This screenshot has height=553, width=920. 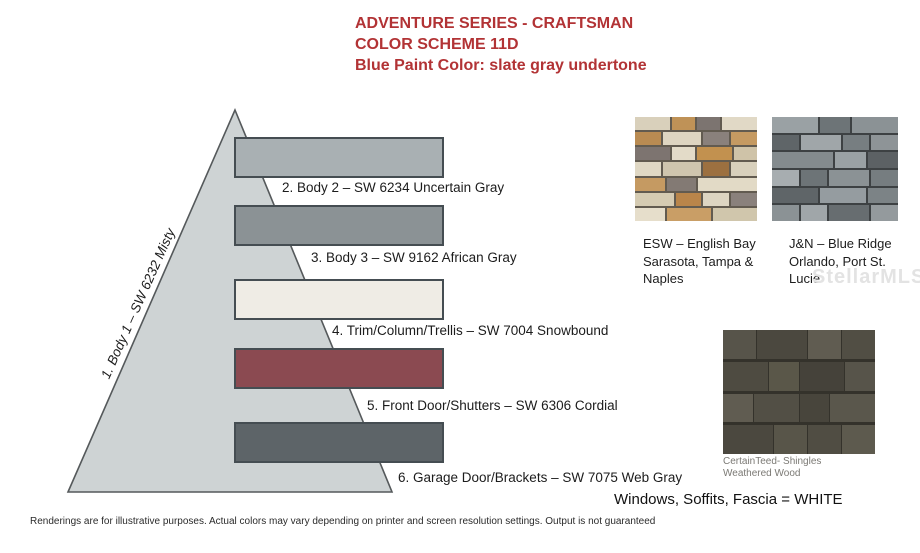 I want to click on stellar-mls-watermark: StellarMLS, so click(x=866, y=277).